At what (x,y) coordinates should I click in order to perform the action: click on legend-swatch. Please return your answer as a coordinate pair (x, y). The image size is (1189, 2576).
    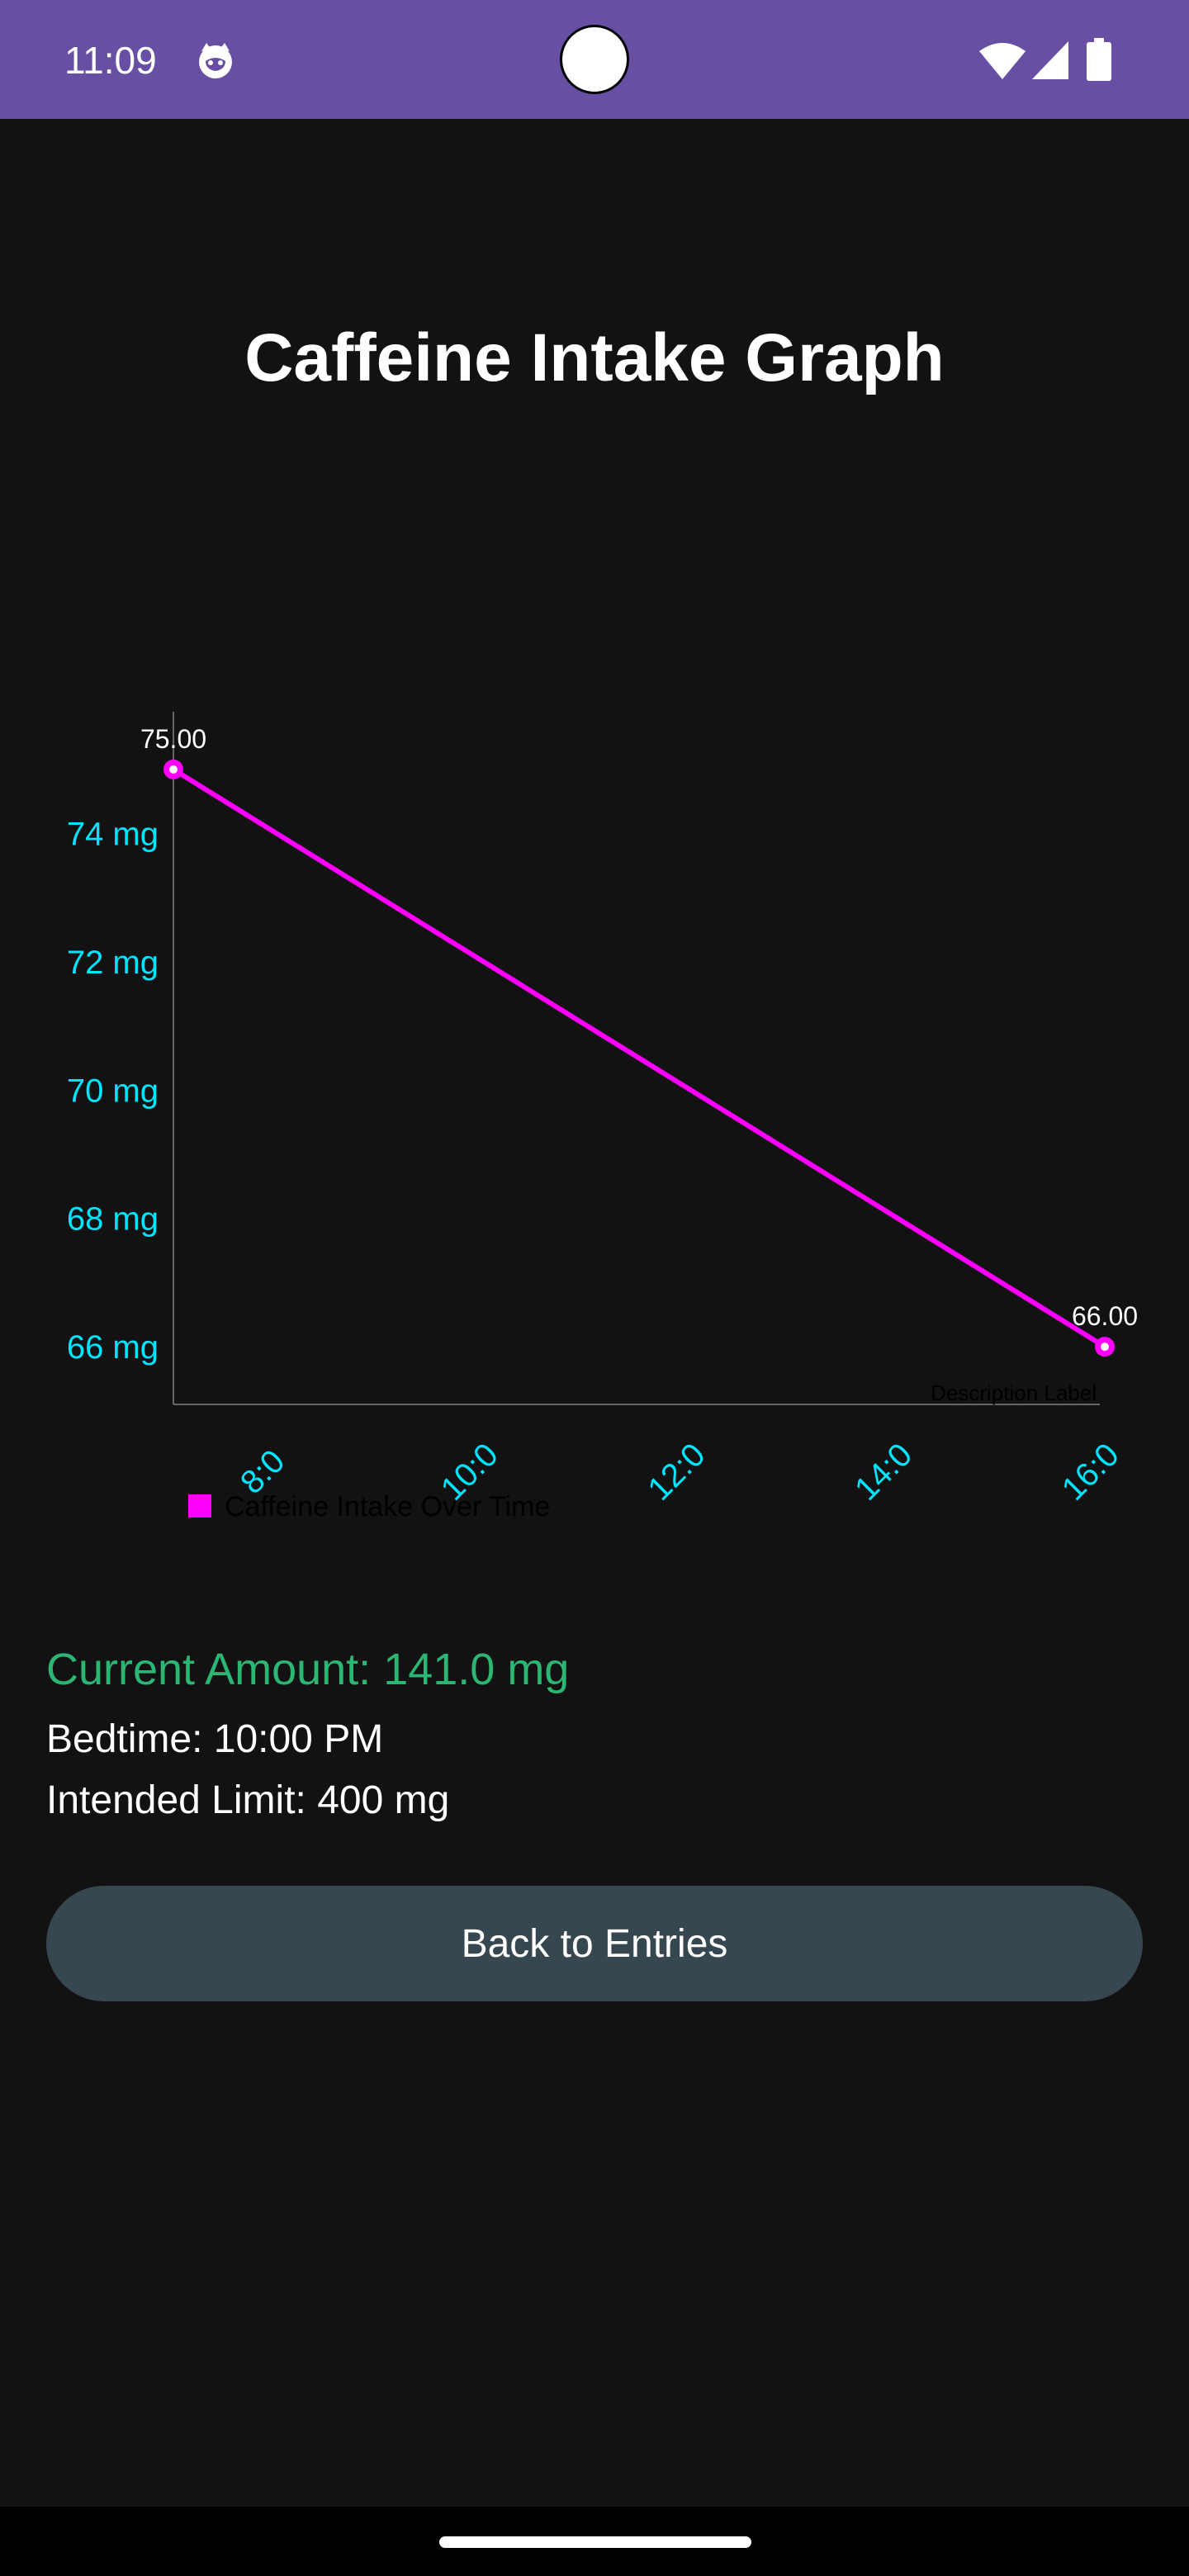
    Looking at the image, I should click on (199, 1506).